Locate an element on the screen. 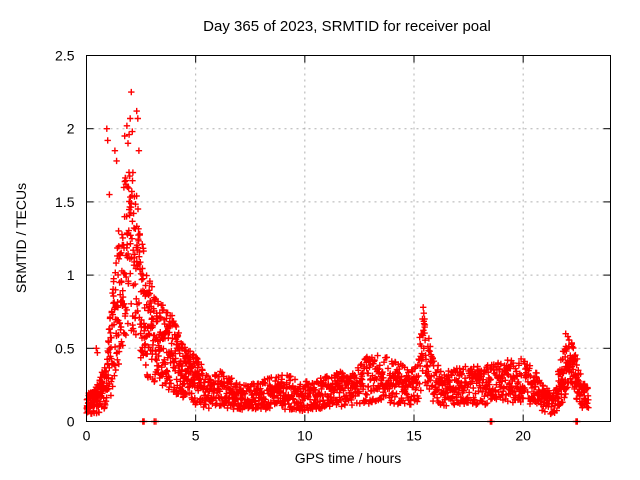 This screenshot has height=480, width=640. x-tick-label: 20 is located at coordinates (523, 436).